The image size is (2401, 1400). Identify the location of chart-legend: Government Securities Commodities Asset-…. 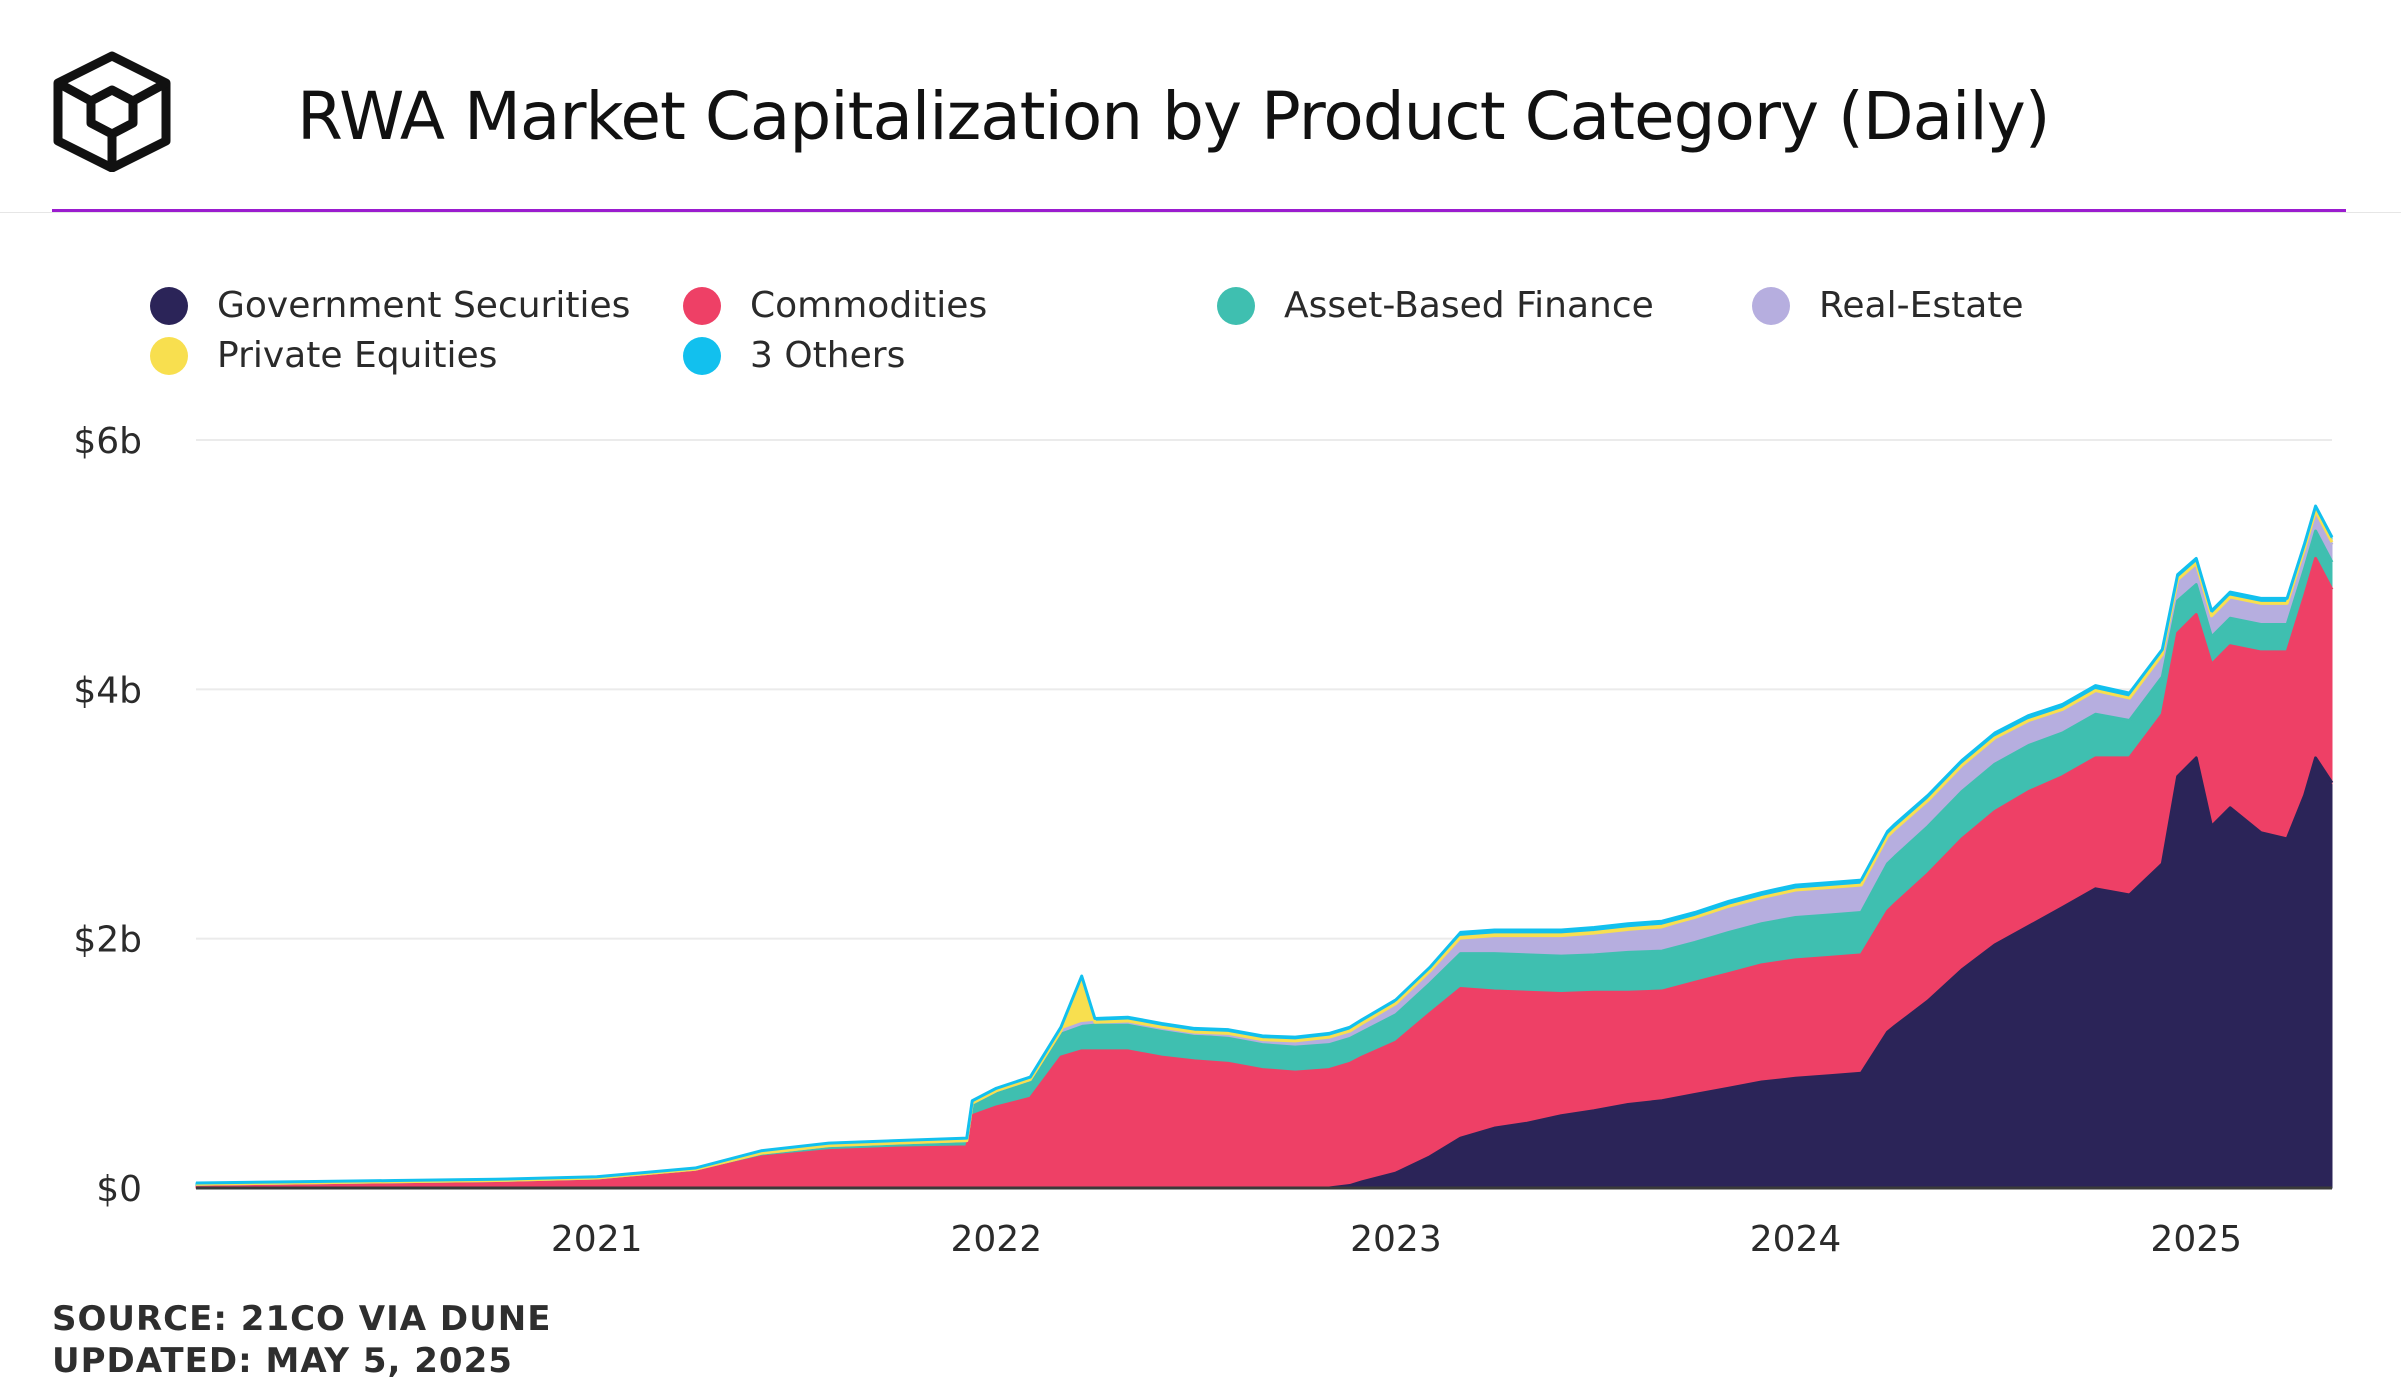
(1225, 335).